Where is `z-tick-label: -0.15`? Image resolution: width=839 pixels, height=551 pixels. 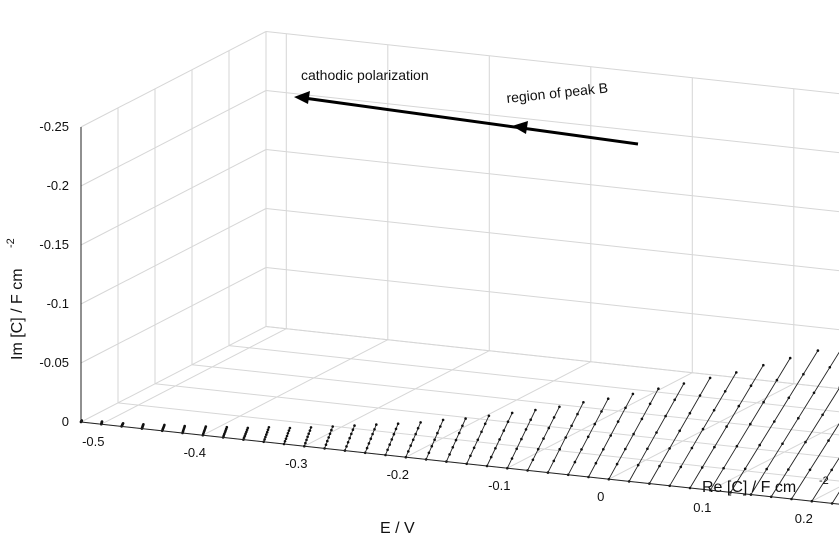
z-tick-label: -0.15 is located at coordinates (54, 244).